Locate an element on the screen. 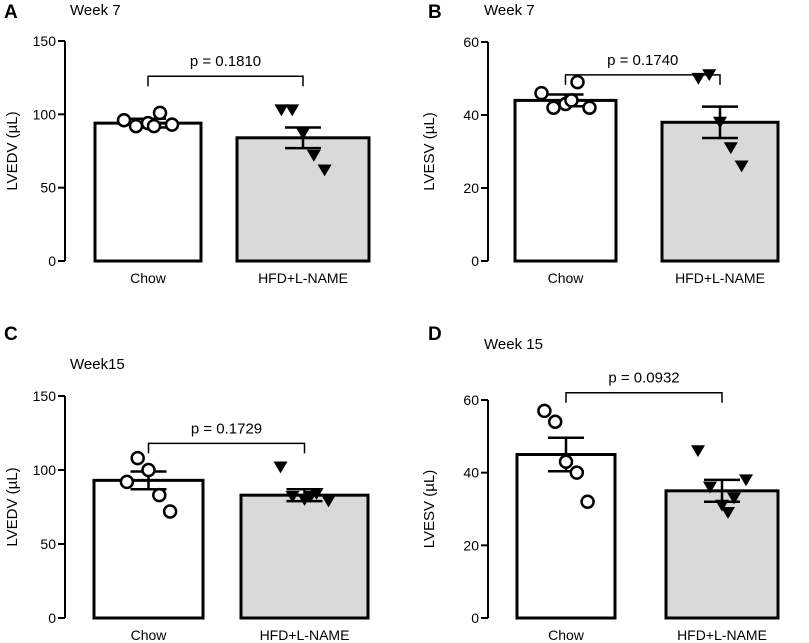 The width and height of the screenshot is (809, 643). panel-title: Week 15 is located at coordinates (513, 344).